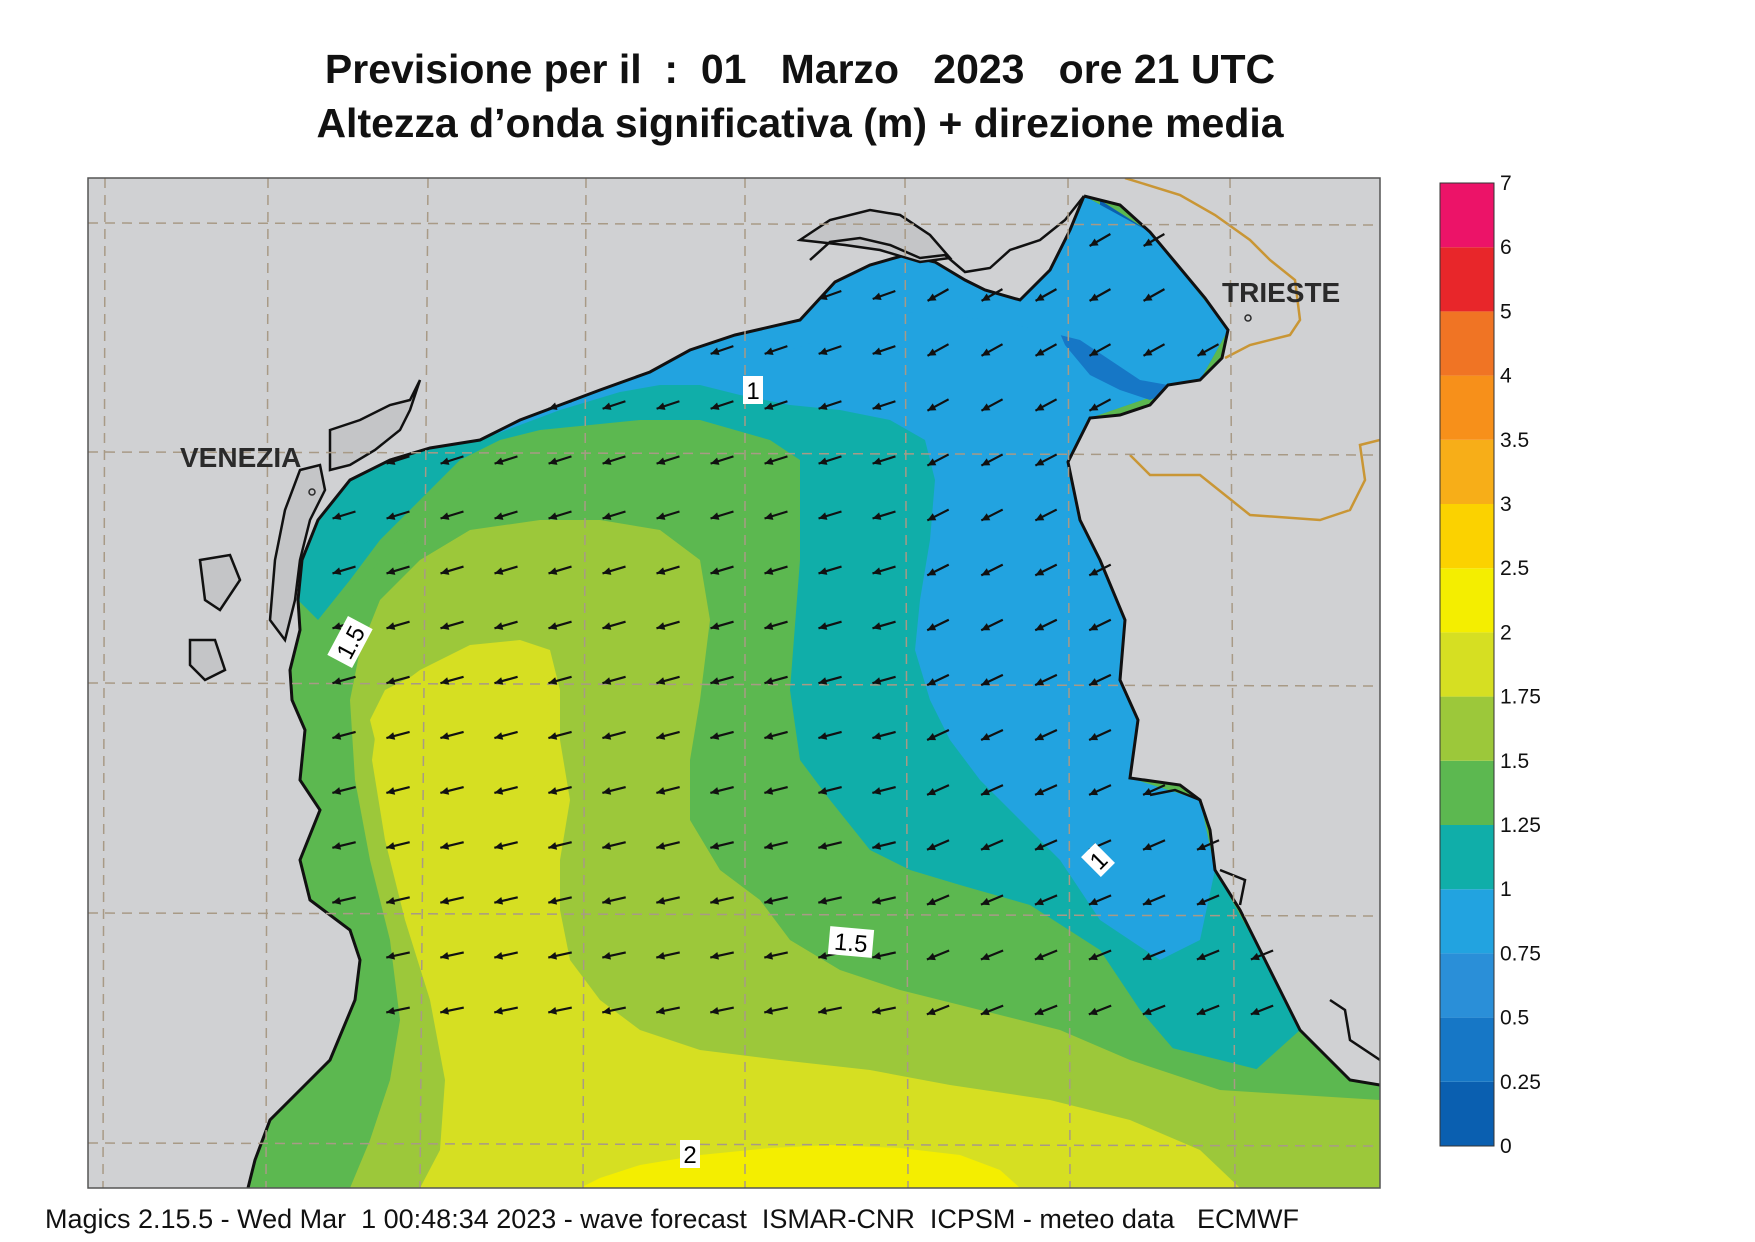 This screenshot has width=1755, height=1242. What do you see at coordinates (1514, 1018) in the screenshot?
I see `legend-level-label: 0.5` at bounding box center [1514, 1018].